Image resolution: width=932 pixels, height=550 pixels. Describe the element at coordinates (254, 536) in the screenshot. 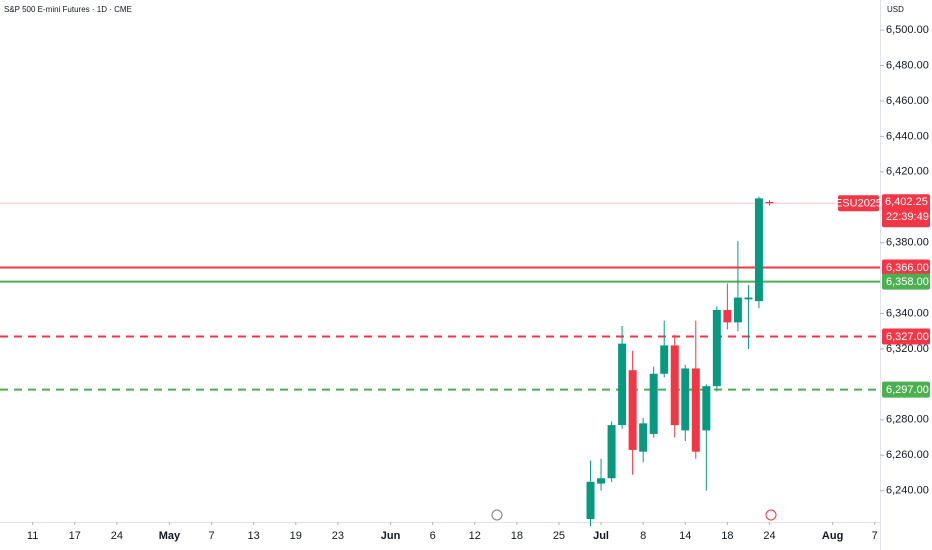

I see `x-tick-label: 13` at that location.